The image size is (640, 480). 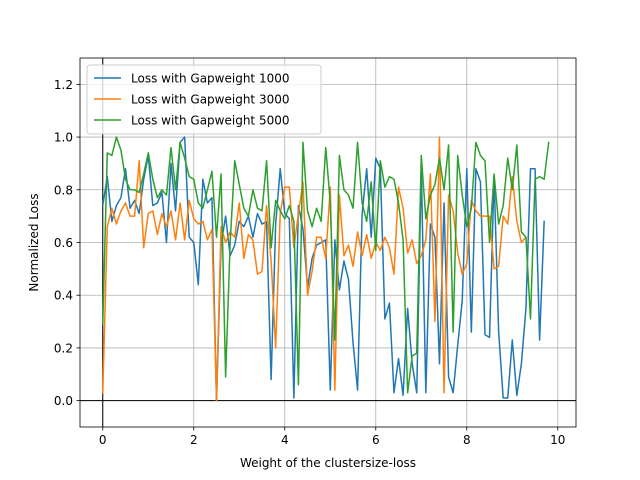 I want to click on y-tick-label: 0.0, so click(x=63, y=401).